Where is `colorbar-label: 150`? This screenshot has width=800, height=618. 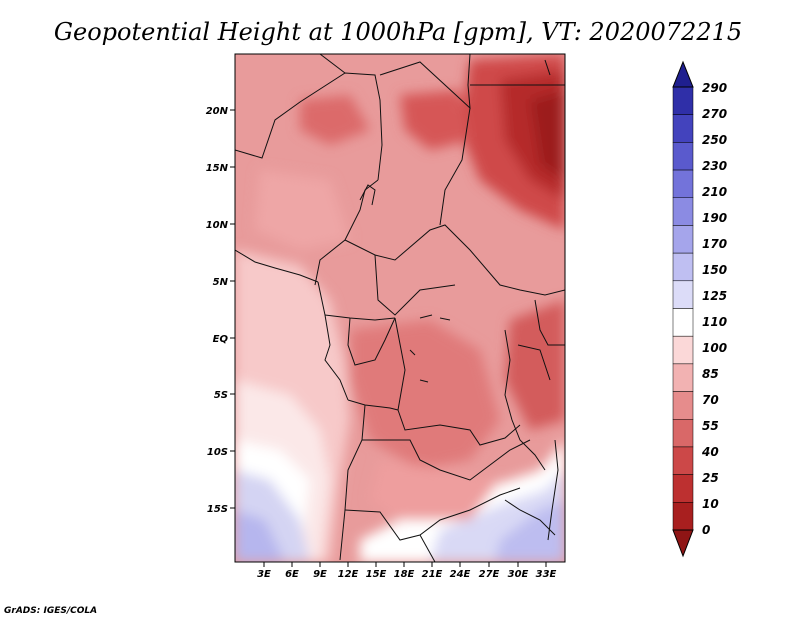
colorbar-label: 150 is located at coordinates (714, 270).